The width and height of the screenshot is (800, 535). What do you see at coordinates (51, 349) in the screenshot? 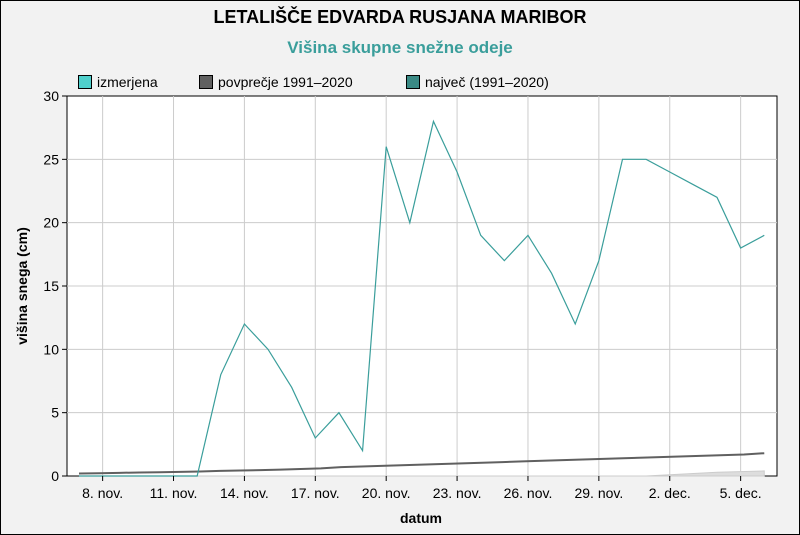
I see `y-tick-label: 10` at bounding box center [51, 349].